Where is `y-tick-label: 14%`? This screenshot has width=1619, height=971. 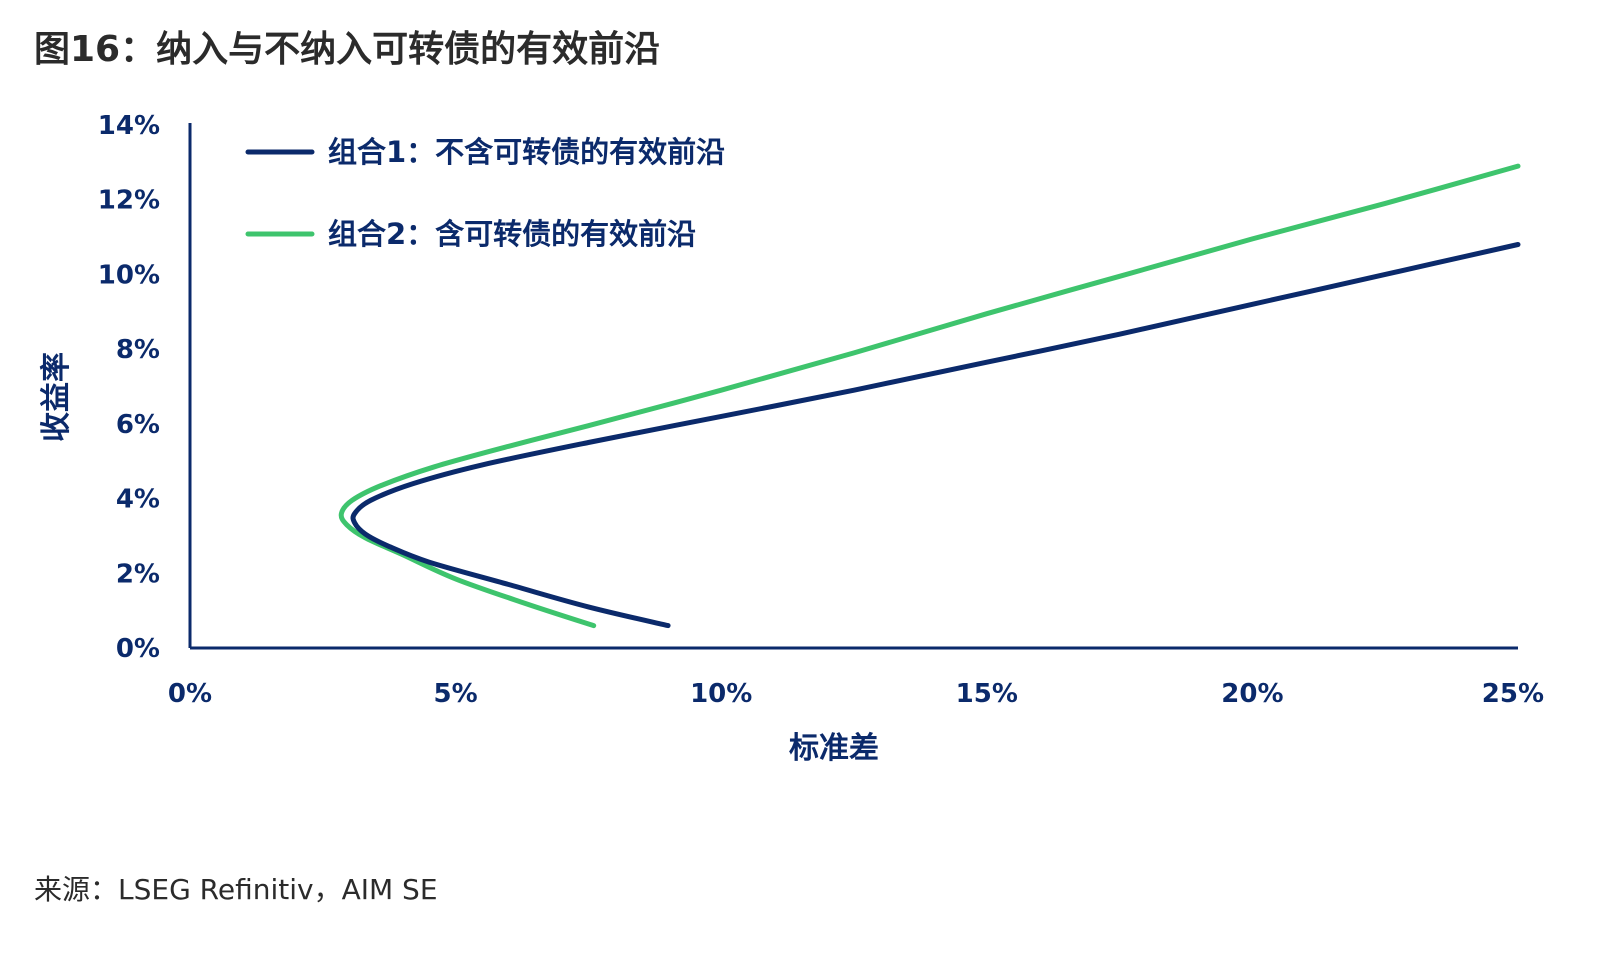 y-tick-label: 14% is located at coordinates (129, 126).